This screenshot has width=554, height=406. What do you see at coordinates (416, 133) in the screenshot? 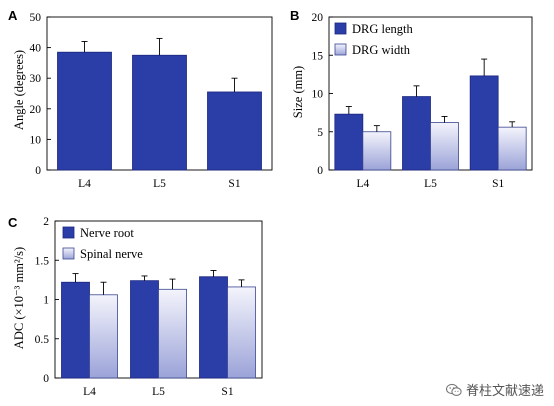
I see `panel-b-bar-l5-drg-length` at bounding box center [416, 133].